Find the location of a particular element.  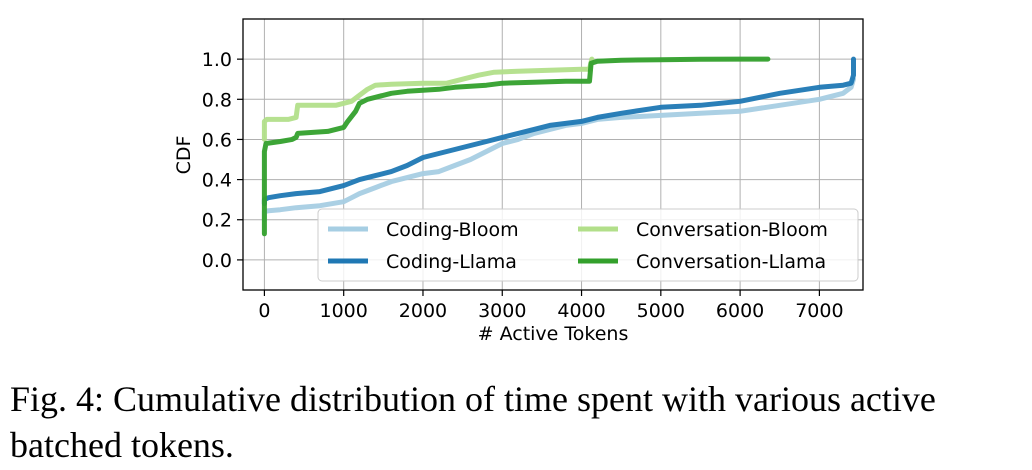

x-tick-label: 1000 is located at coordinates (344, 311).